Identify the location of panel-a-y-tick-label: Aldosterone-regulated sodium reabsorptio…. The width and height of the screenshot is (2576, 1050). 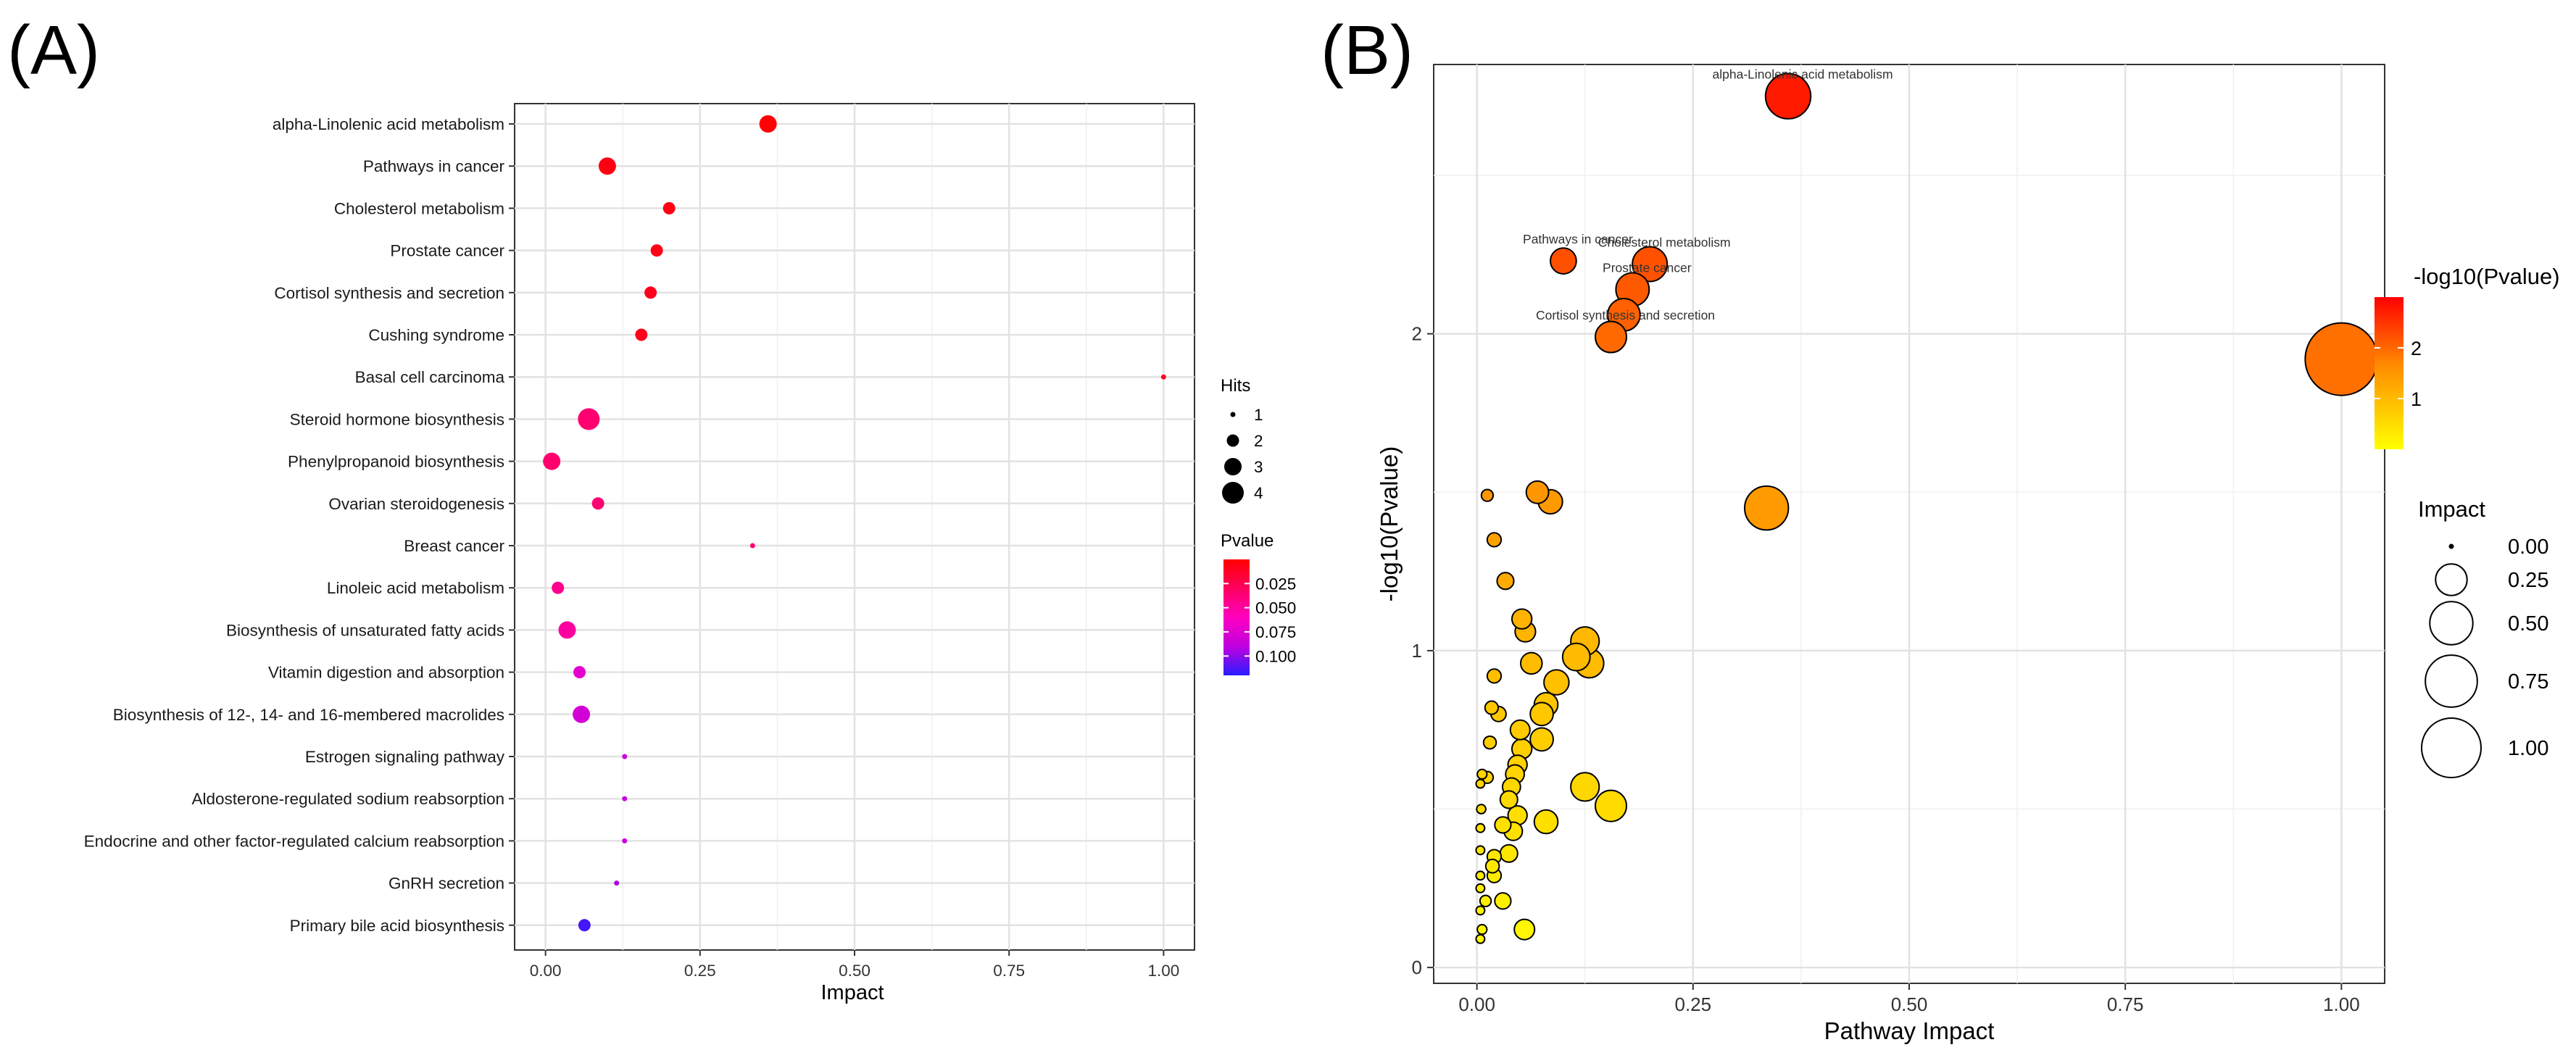
(347, 799).